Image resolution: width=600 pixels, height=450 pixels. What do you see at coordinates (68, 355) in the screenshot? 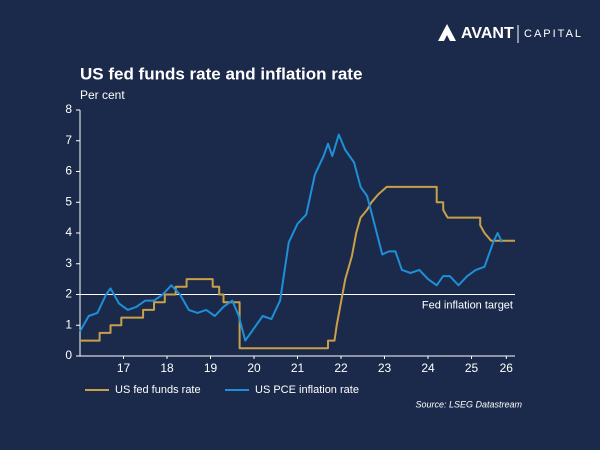
I see `y-tick-label: 0` at bounding box center [68, 355].